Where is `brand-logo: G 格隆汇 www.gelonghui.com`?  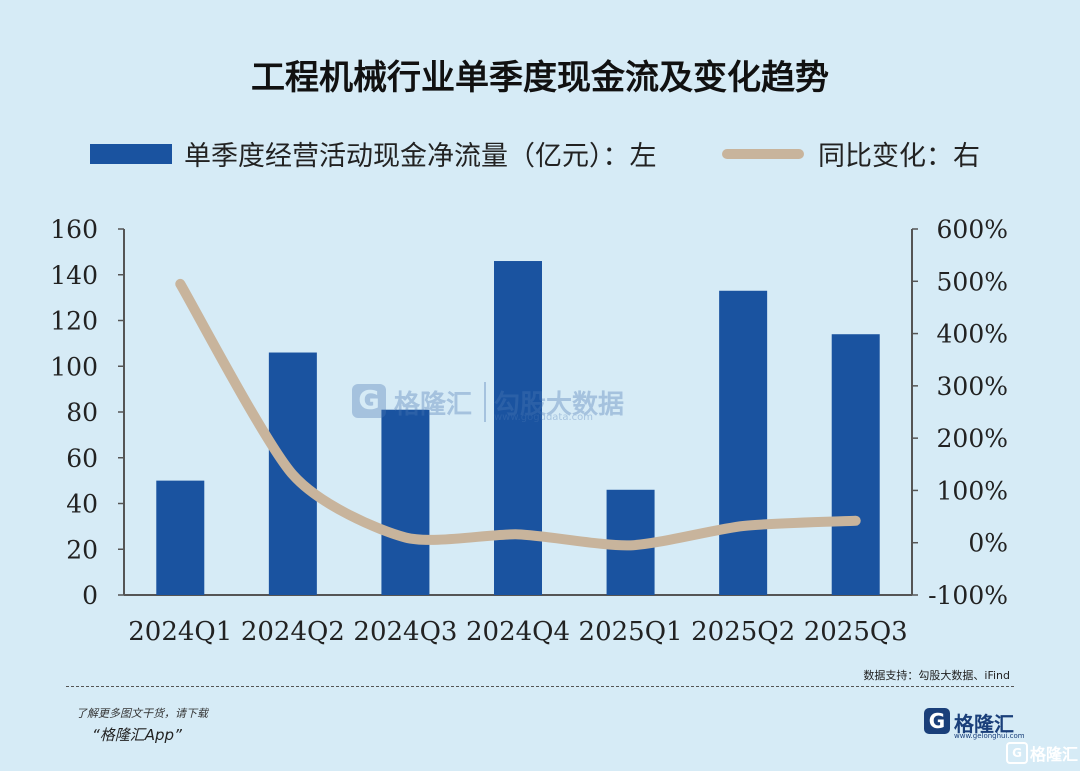 brand-logo: G 格隆汇 www.gelonghui.com is located at coordinates (979, 723).